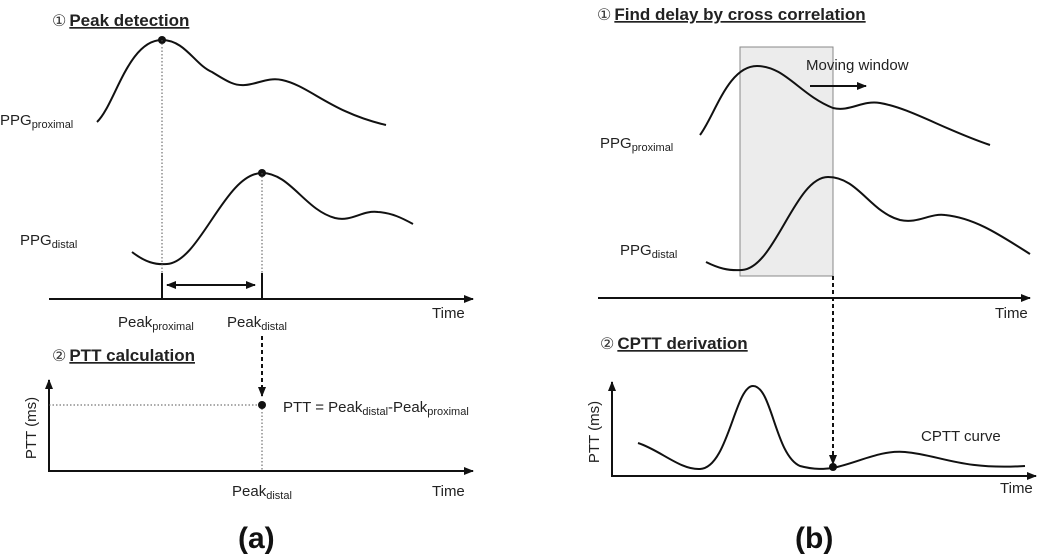  Describe the element at coordinates (376, 408) in the screenshot. I see `ptt-formula: PTT = Peakdistal-Peakproximal` at that location.